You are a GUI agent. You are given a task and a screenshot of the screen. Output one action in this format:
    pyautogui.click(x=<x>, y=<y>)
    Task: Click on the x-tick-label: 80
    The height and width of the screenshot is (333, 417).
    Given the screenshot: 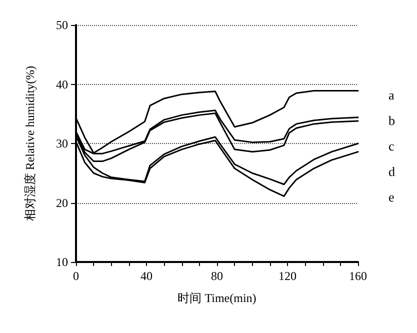 What is the action you would take?
    pyautogui.click(x=217, y=276)
    